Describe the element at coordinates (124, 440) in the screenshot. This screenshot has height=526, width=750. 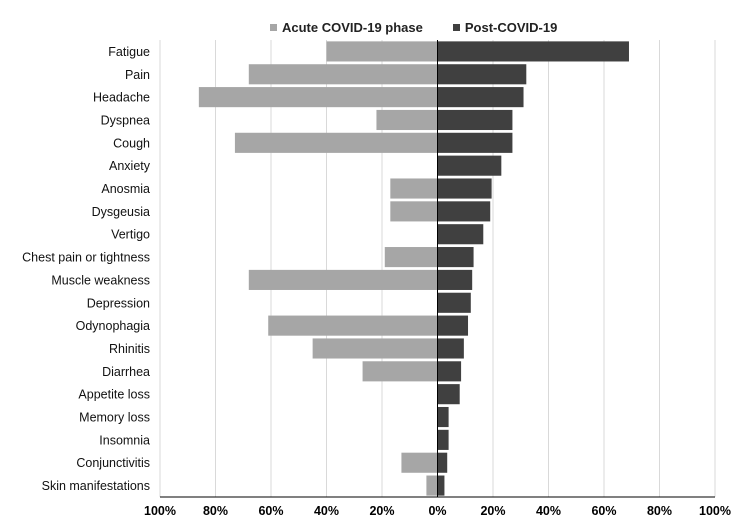
I see `category-label: Insomnia` at that location.